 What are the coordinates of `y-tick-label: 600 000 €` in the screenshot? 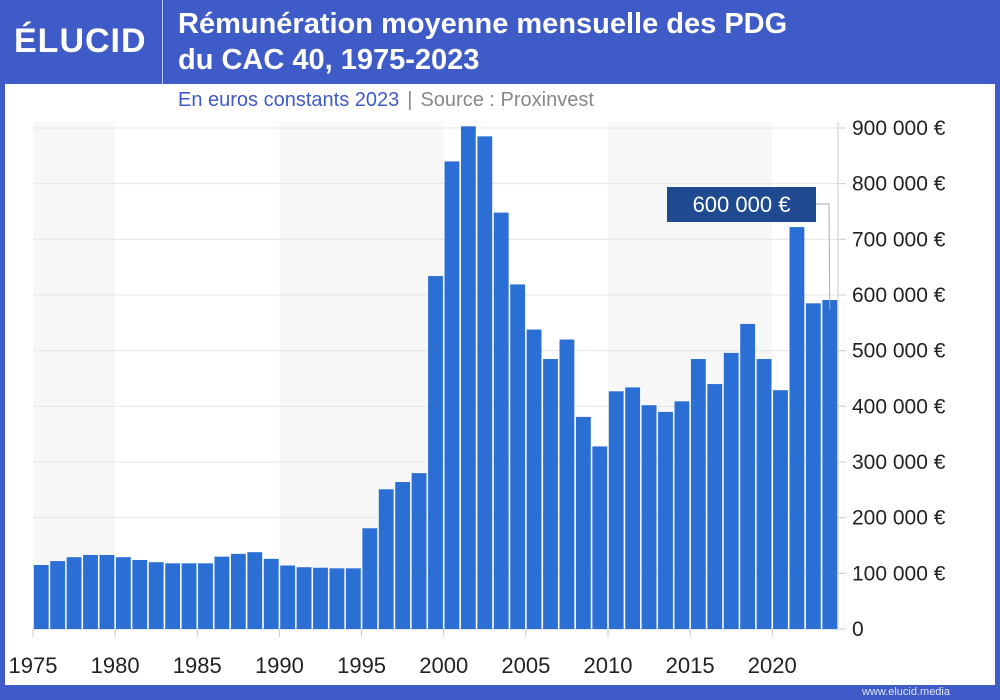 It's located at (899, 295).